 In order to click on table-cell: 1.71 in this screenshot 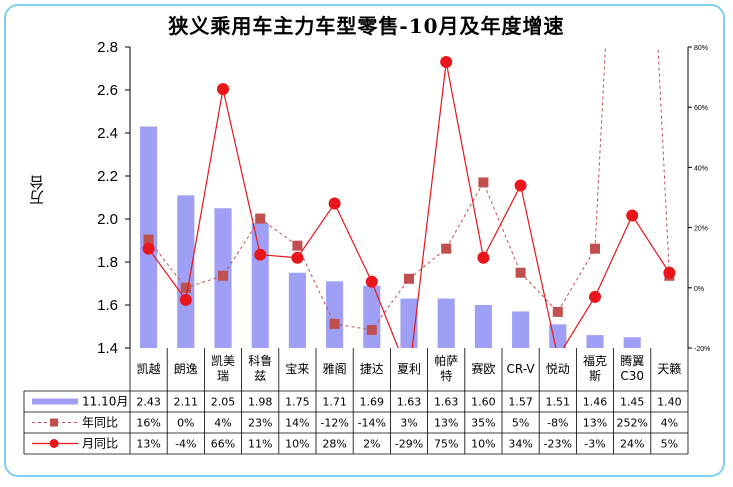, I will do `click(334, 402)`.